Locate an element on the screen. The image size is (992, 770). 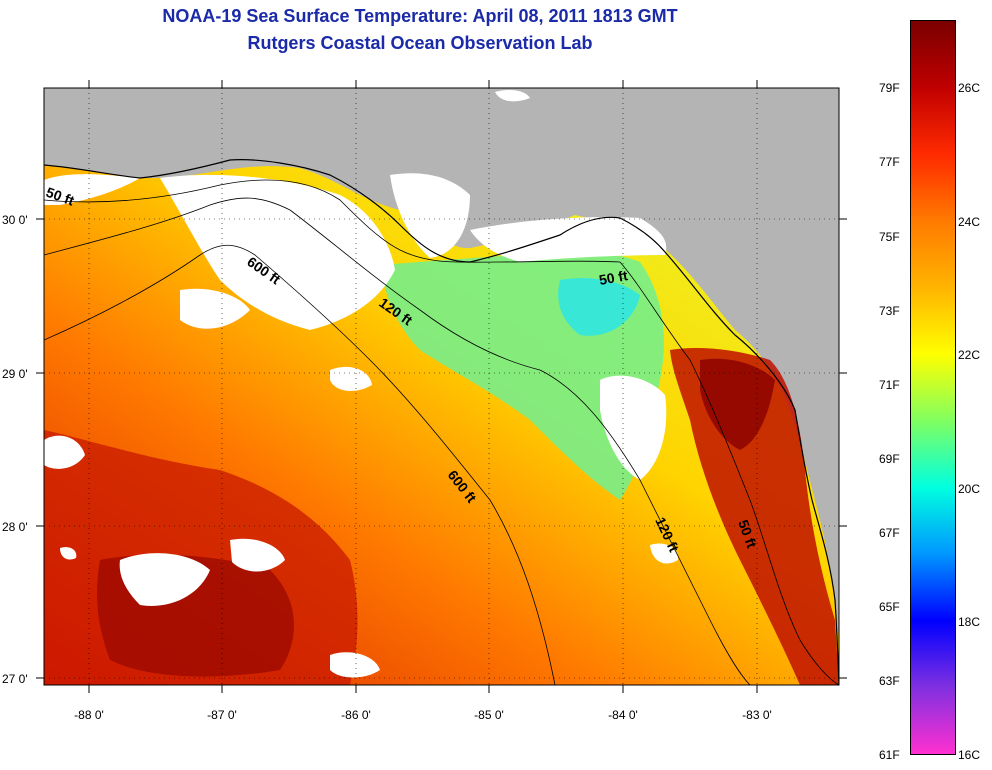
colorbar-label-71f: 71F is located at coordinates (889, 385).